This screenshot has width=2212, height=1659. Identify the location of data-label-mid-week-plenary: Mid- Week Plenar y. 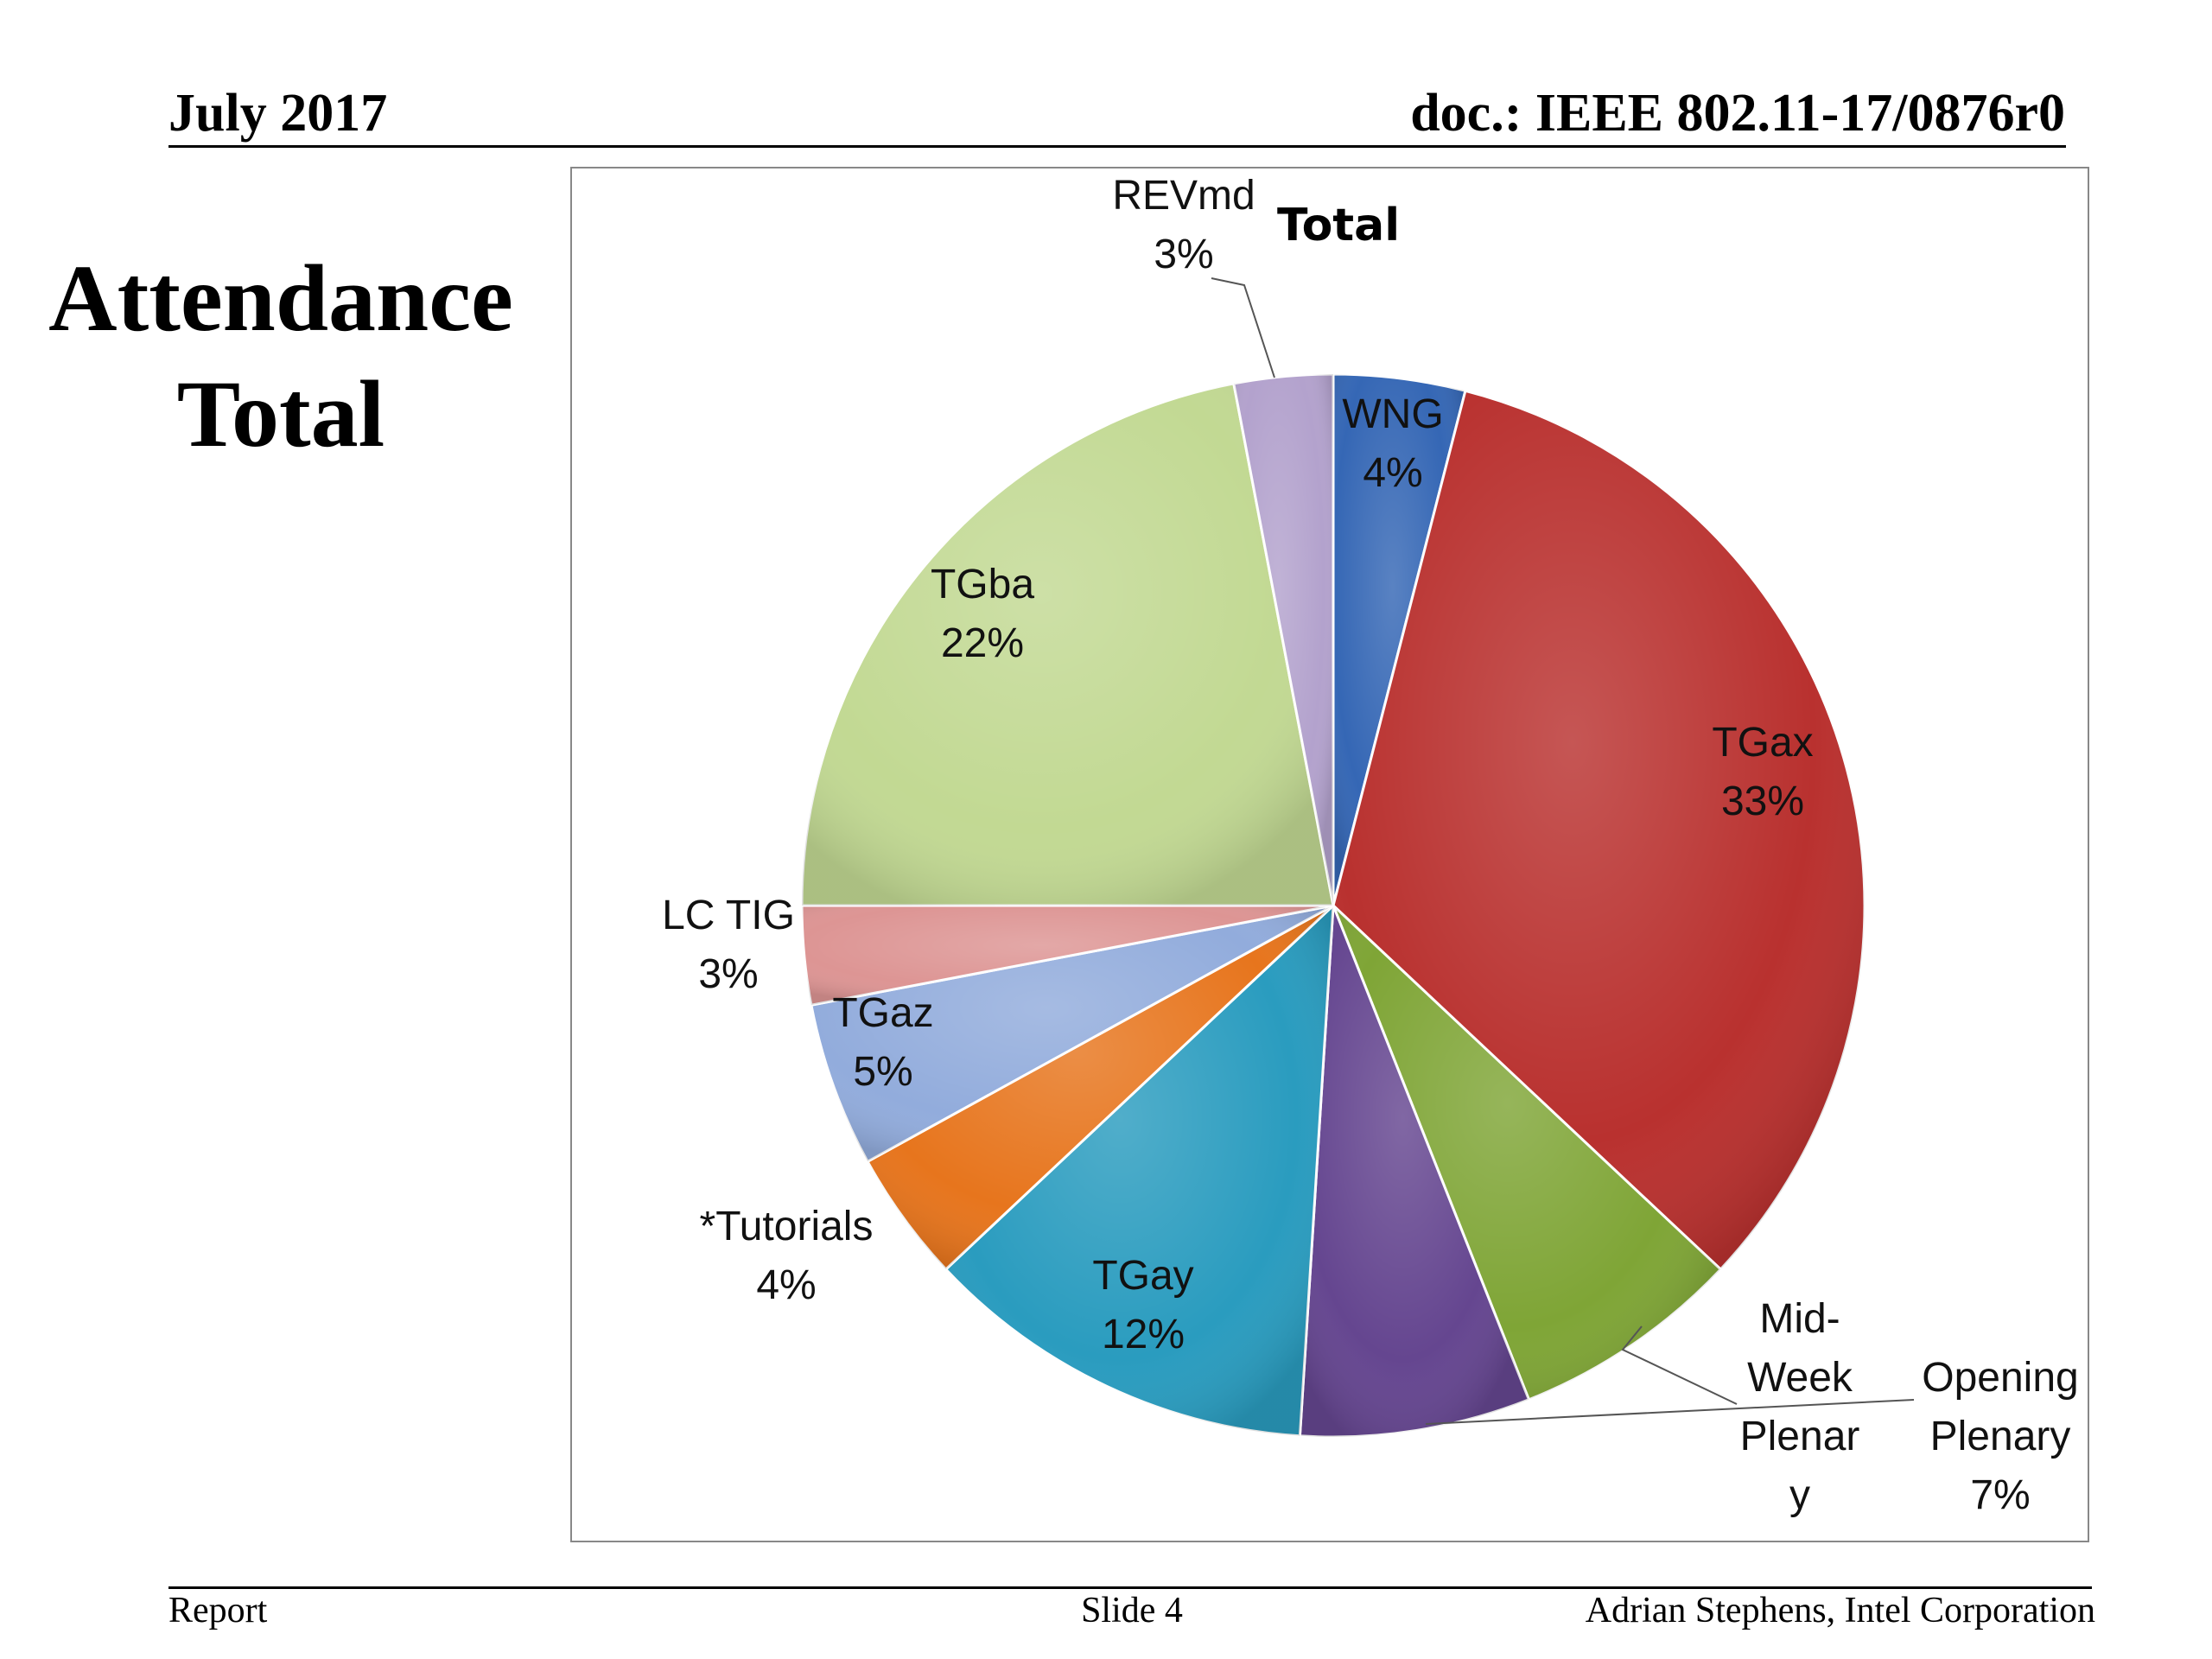
(1800, 1407).